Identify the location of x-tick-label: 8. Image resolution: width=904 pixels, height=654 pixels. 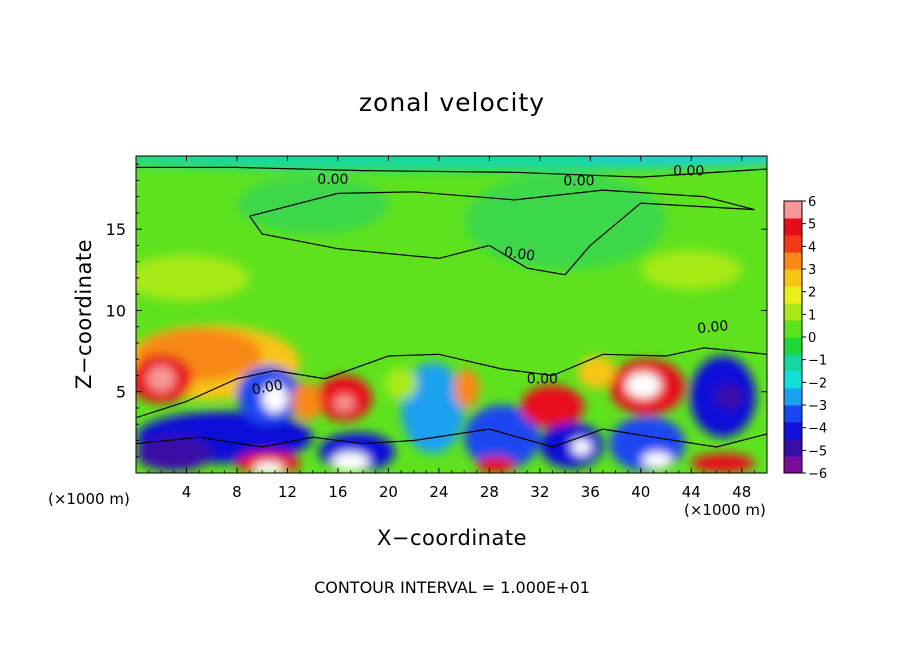
(237, 492).